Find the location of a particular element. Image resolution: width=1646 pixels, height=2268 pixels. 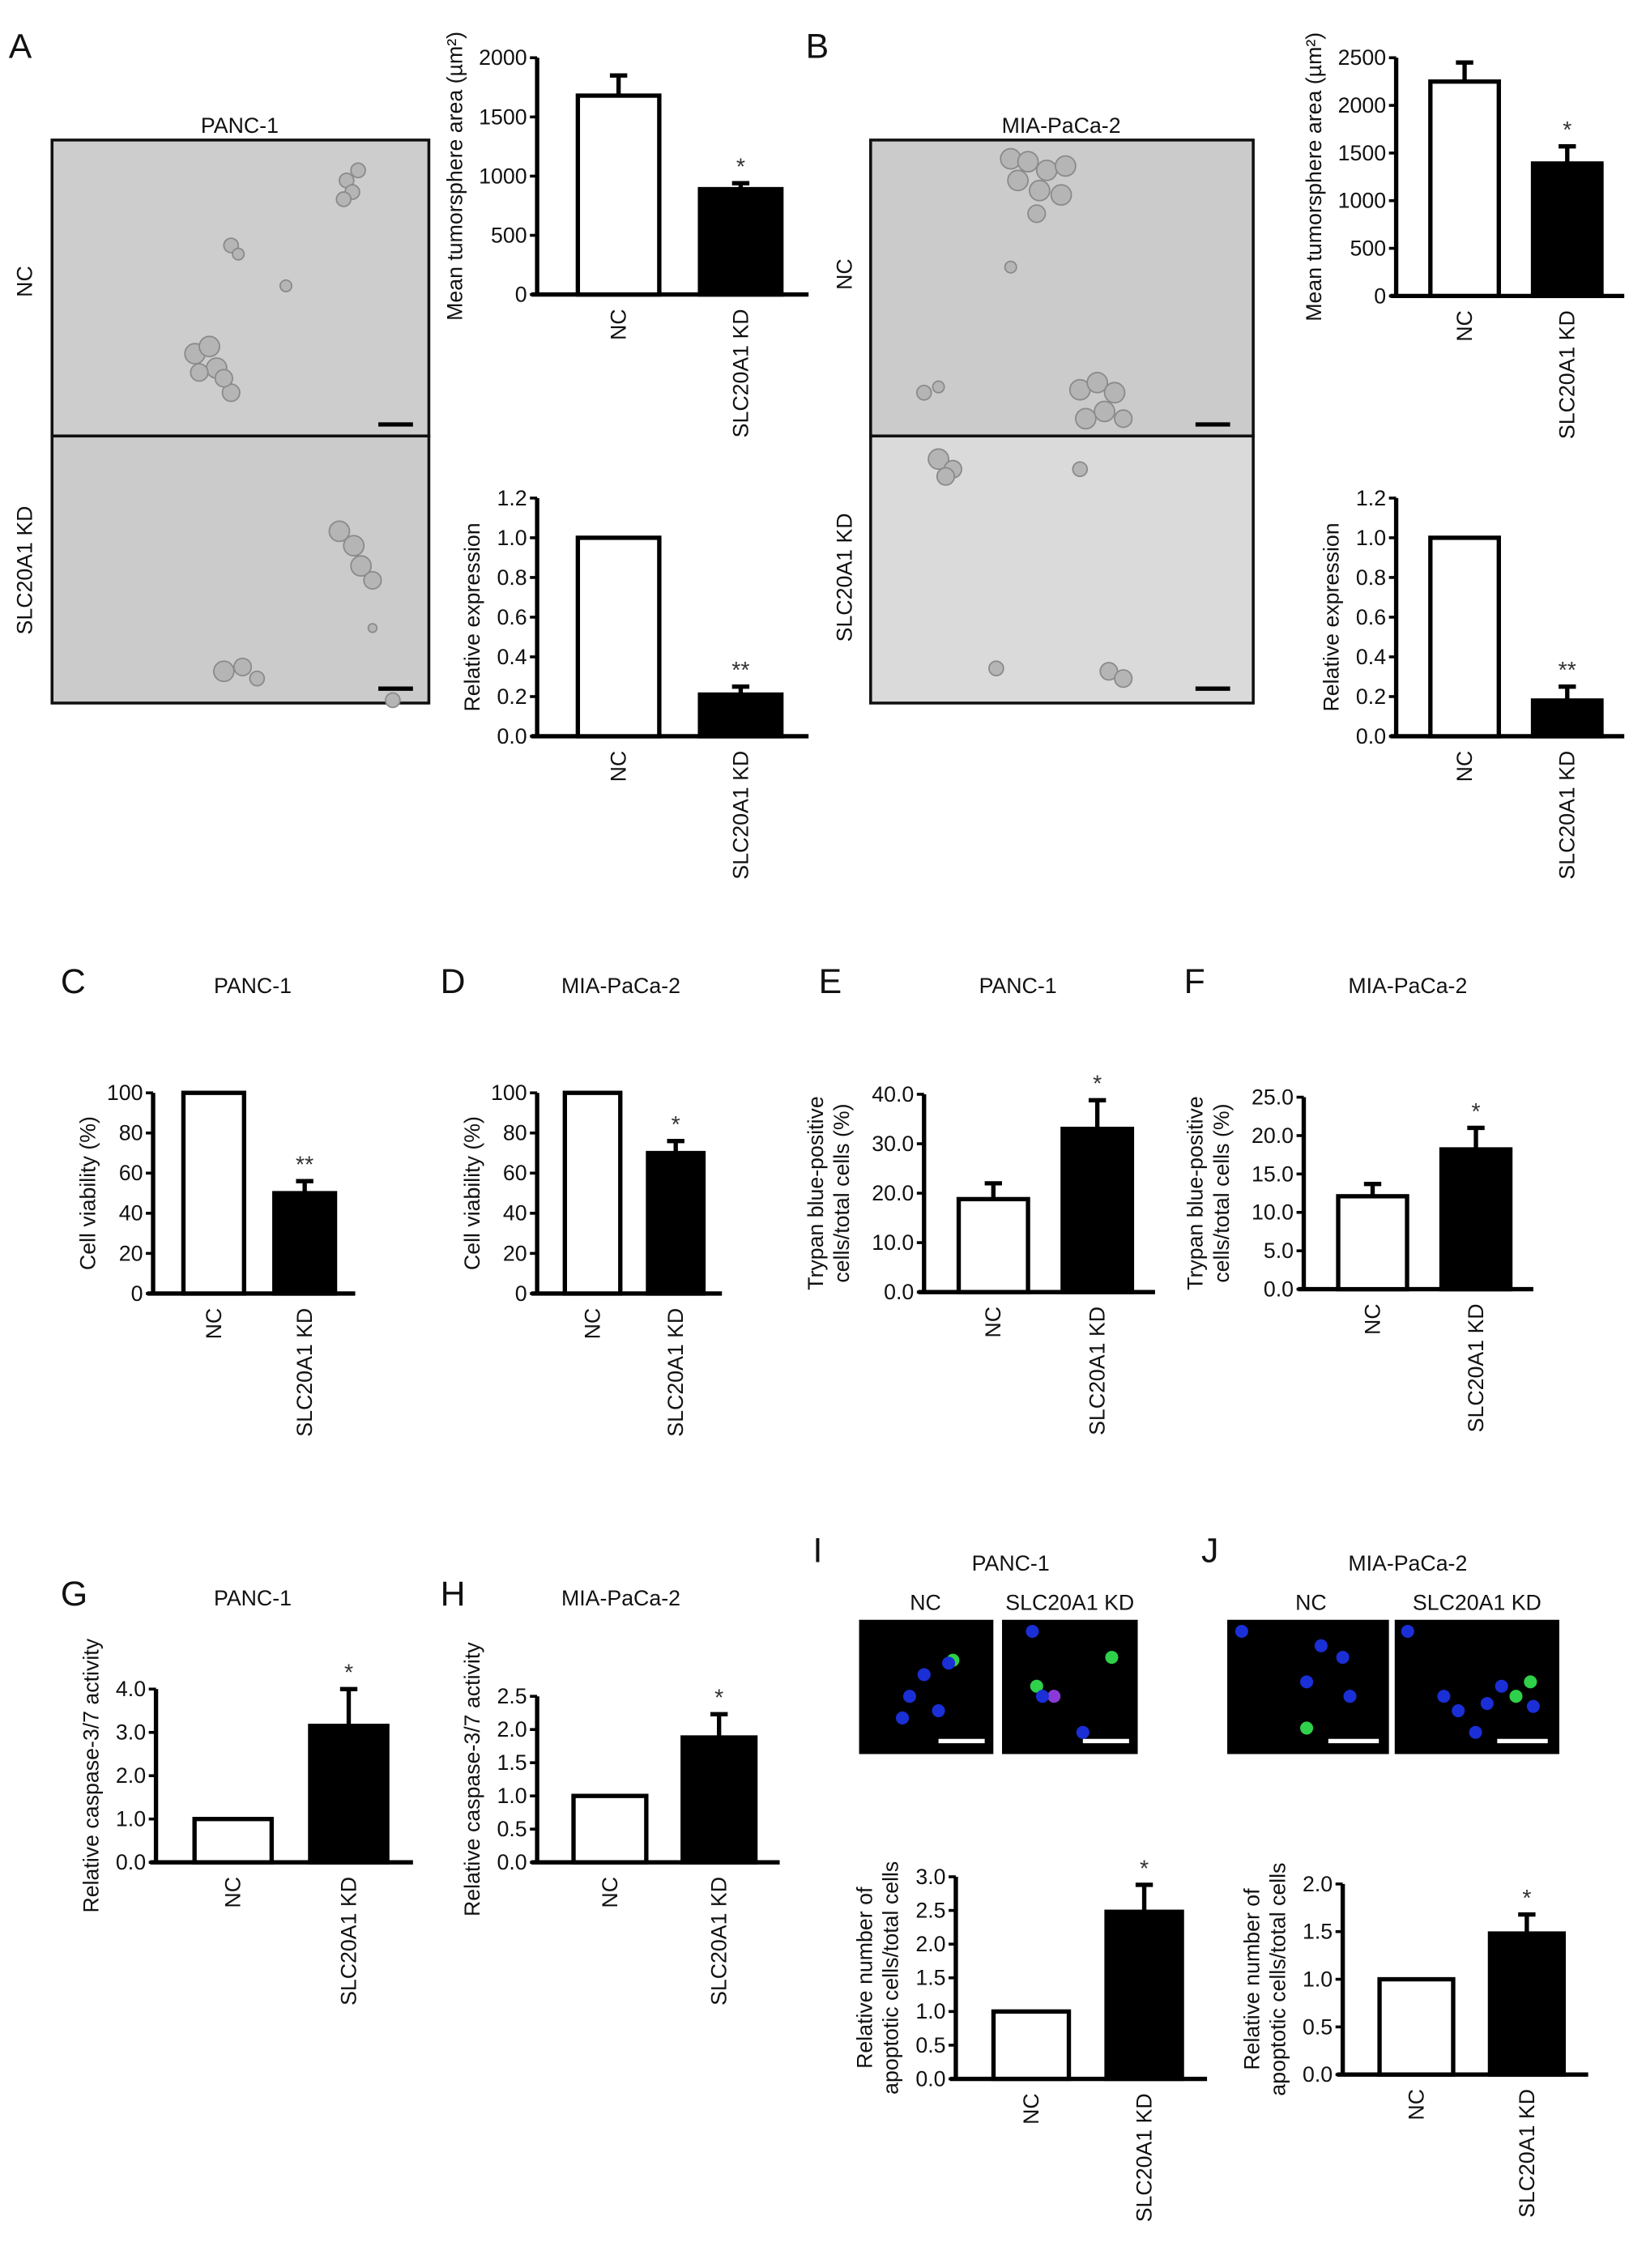

y-tick-label: 0.4 is located at coordinates (1371, 657).